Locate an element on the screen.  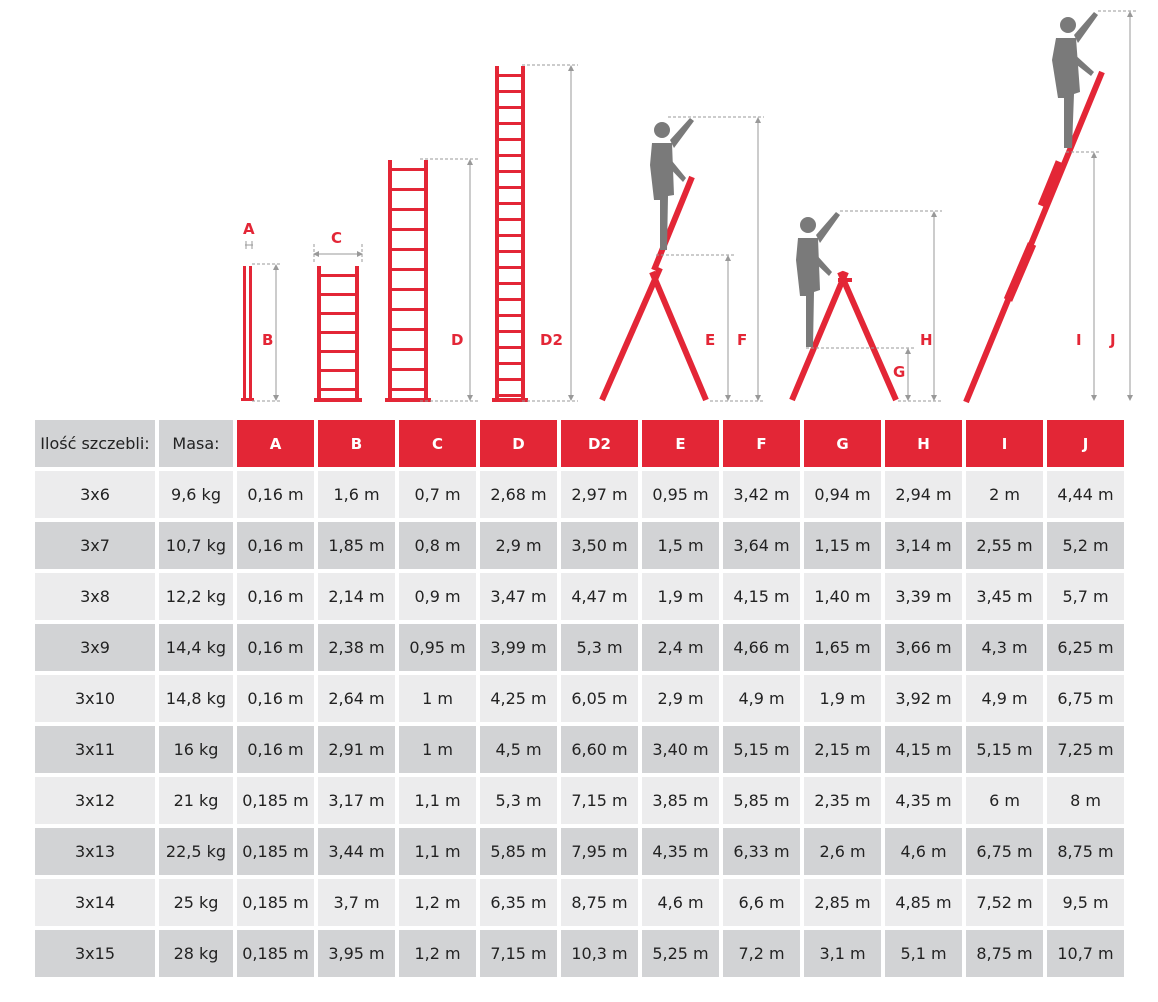
cell-dimension: 9,5 m is located at coordinates (1085, 902).